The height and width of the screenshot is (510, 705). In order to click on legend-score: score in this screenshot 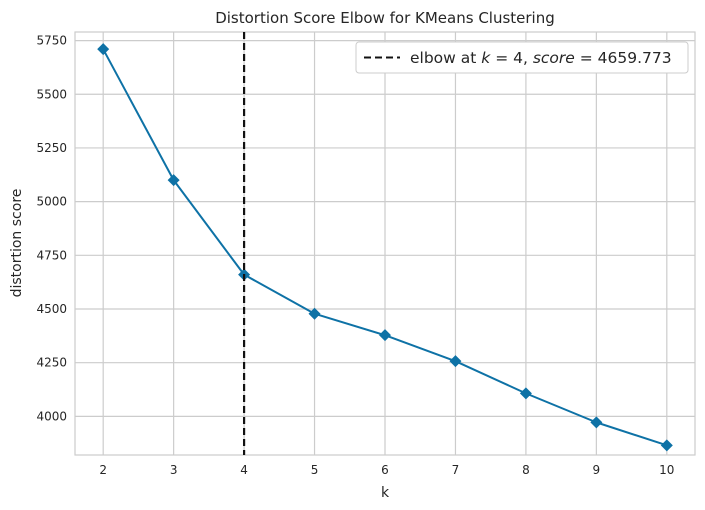, I will do `click(554, 58)`.